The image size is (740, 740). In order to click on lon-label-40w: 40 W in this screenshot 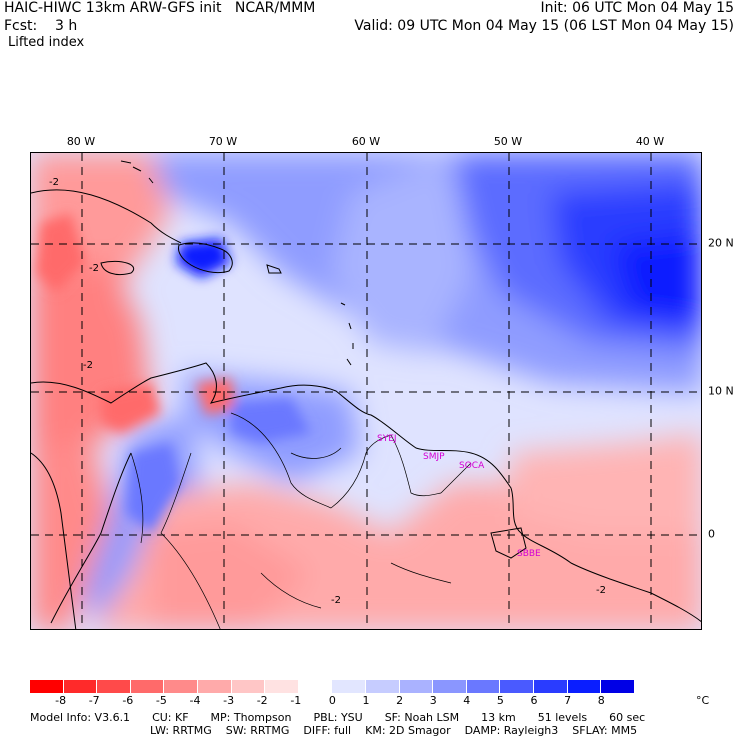, I will do `click(650, 141)`.